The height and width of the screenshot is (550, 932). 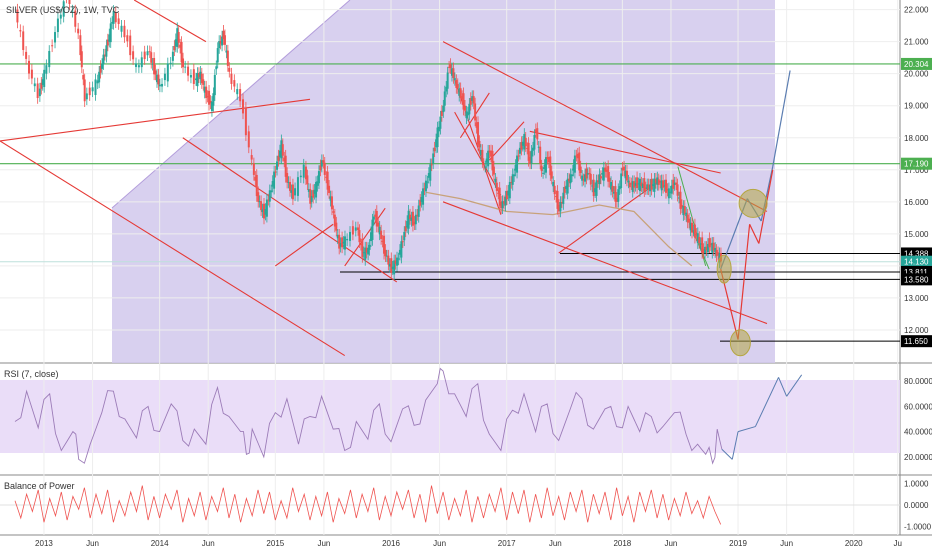 I want to click on x-tick-label: Jun, so click(x=439, y=543).